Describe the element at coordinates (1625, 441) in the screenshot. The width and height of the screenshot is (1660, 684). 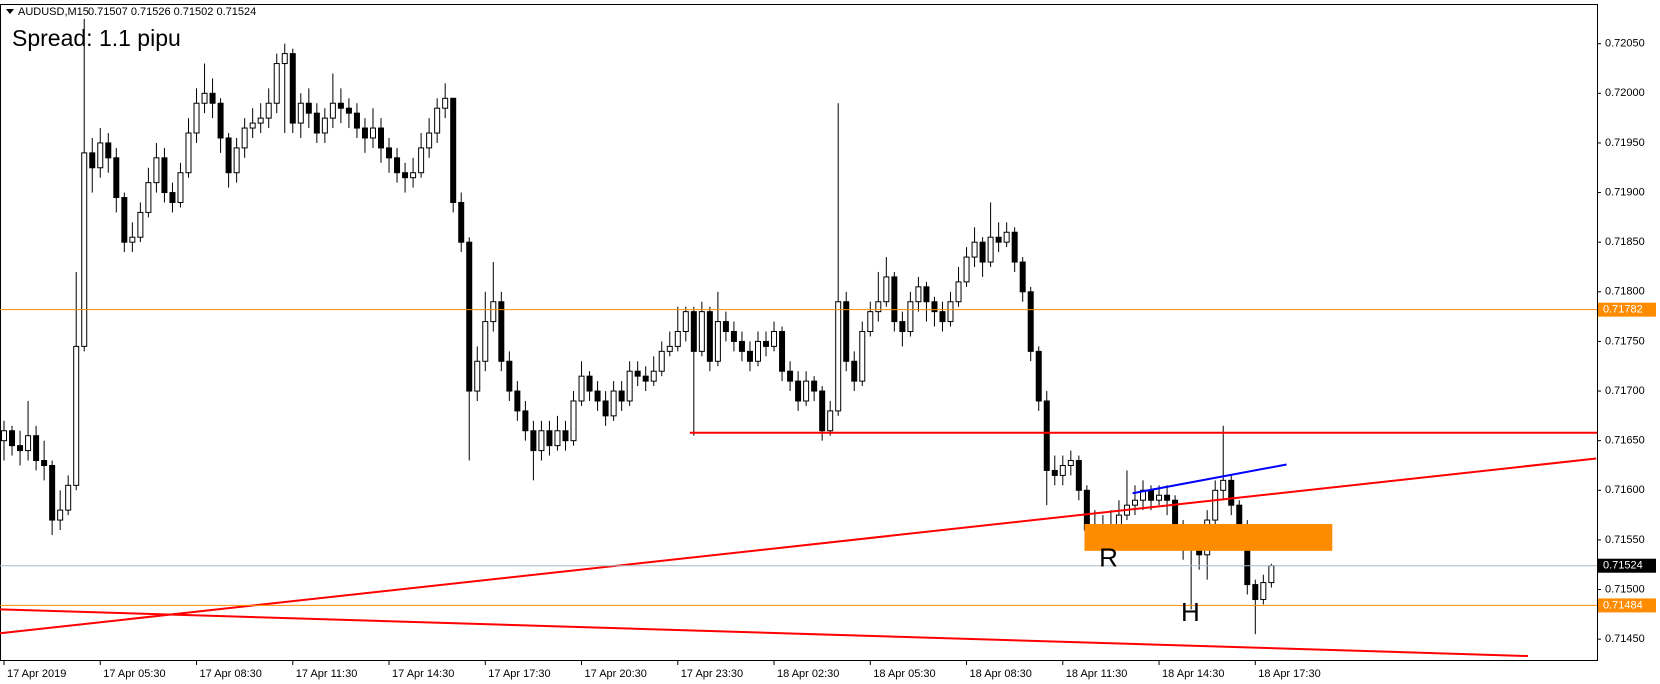
I see `y-tick-label: 0.71650` at that location.